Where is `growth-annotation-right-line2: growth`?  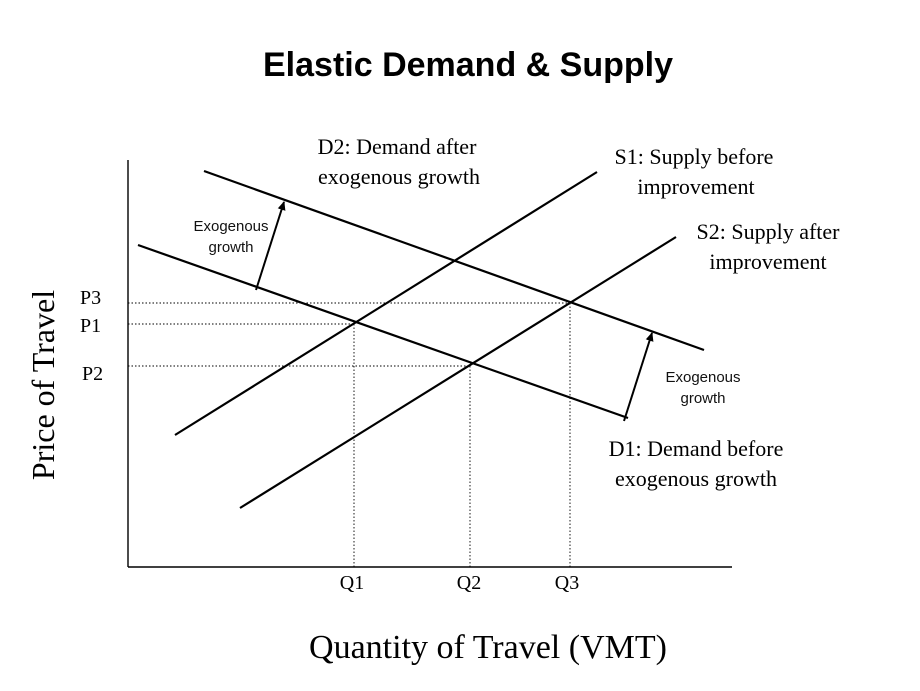 growth-annotation-right-line2: growth is located at coordinates (702, 398).